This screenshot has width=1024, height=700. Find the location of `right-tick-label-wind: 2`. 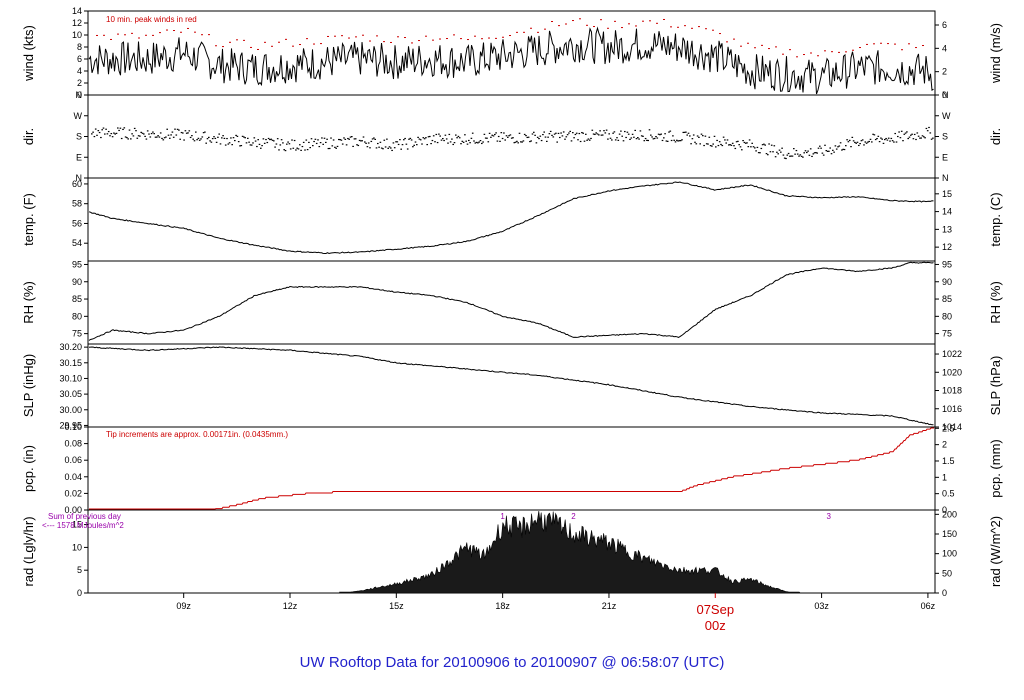

right-tick-label-wind: 2 is located at coordinates (944, 72).